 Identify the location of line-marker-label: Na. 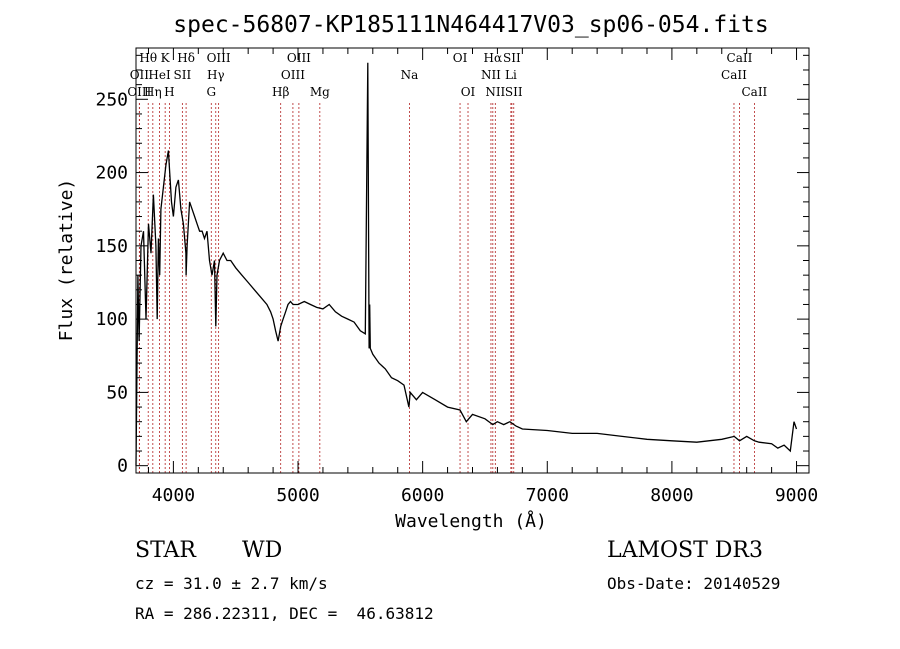
(410, 75).